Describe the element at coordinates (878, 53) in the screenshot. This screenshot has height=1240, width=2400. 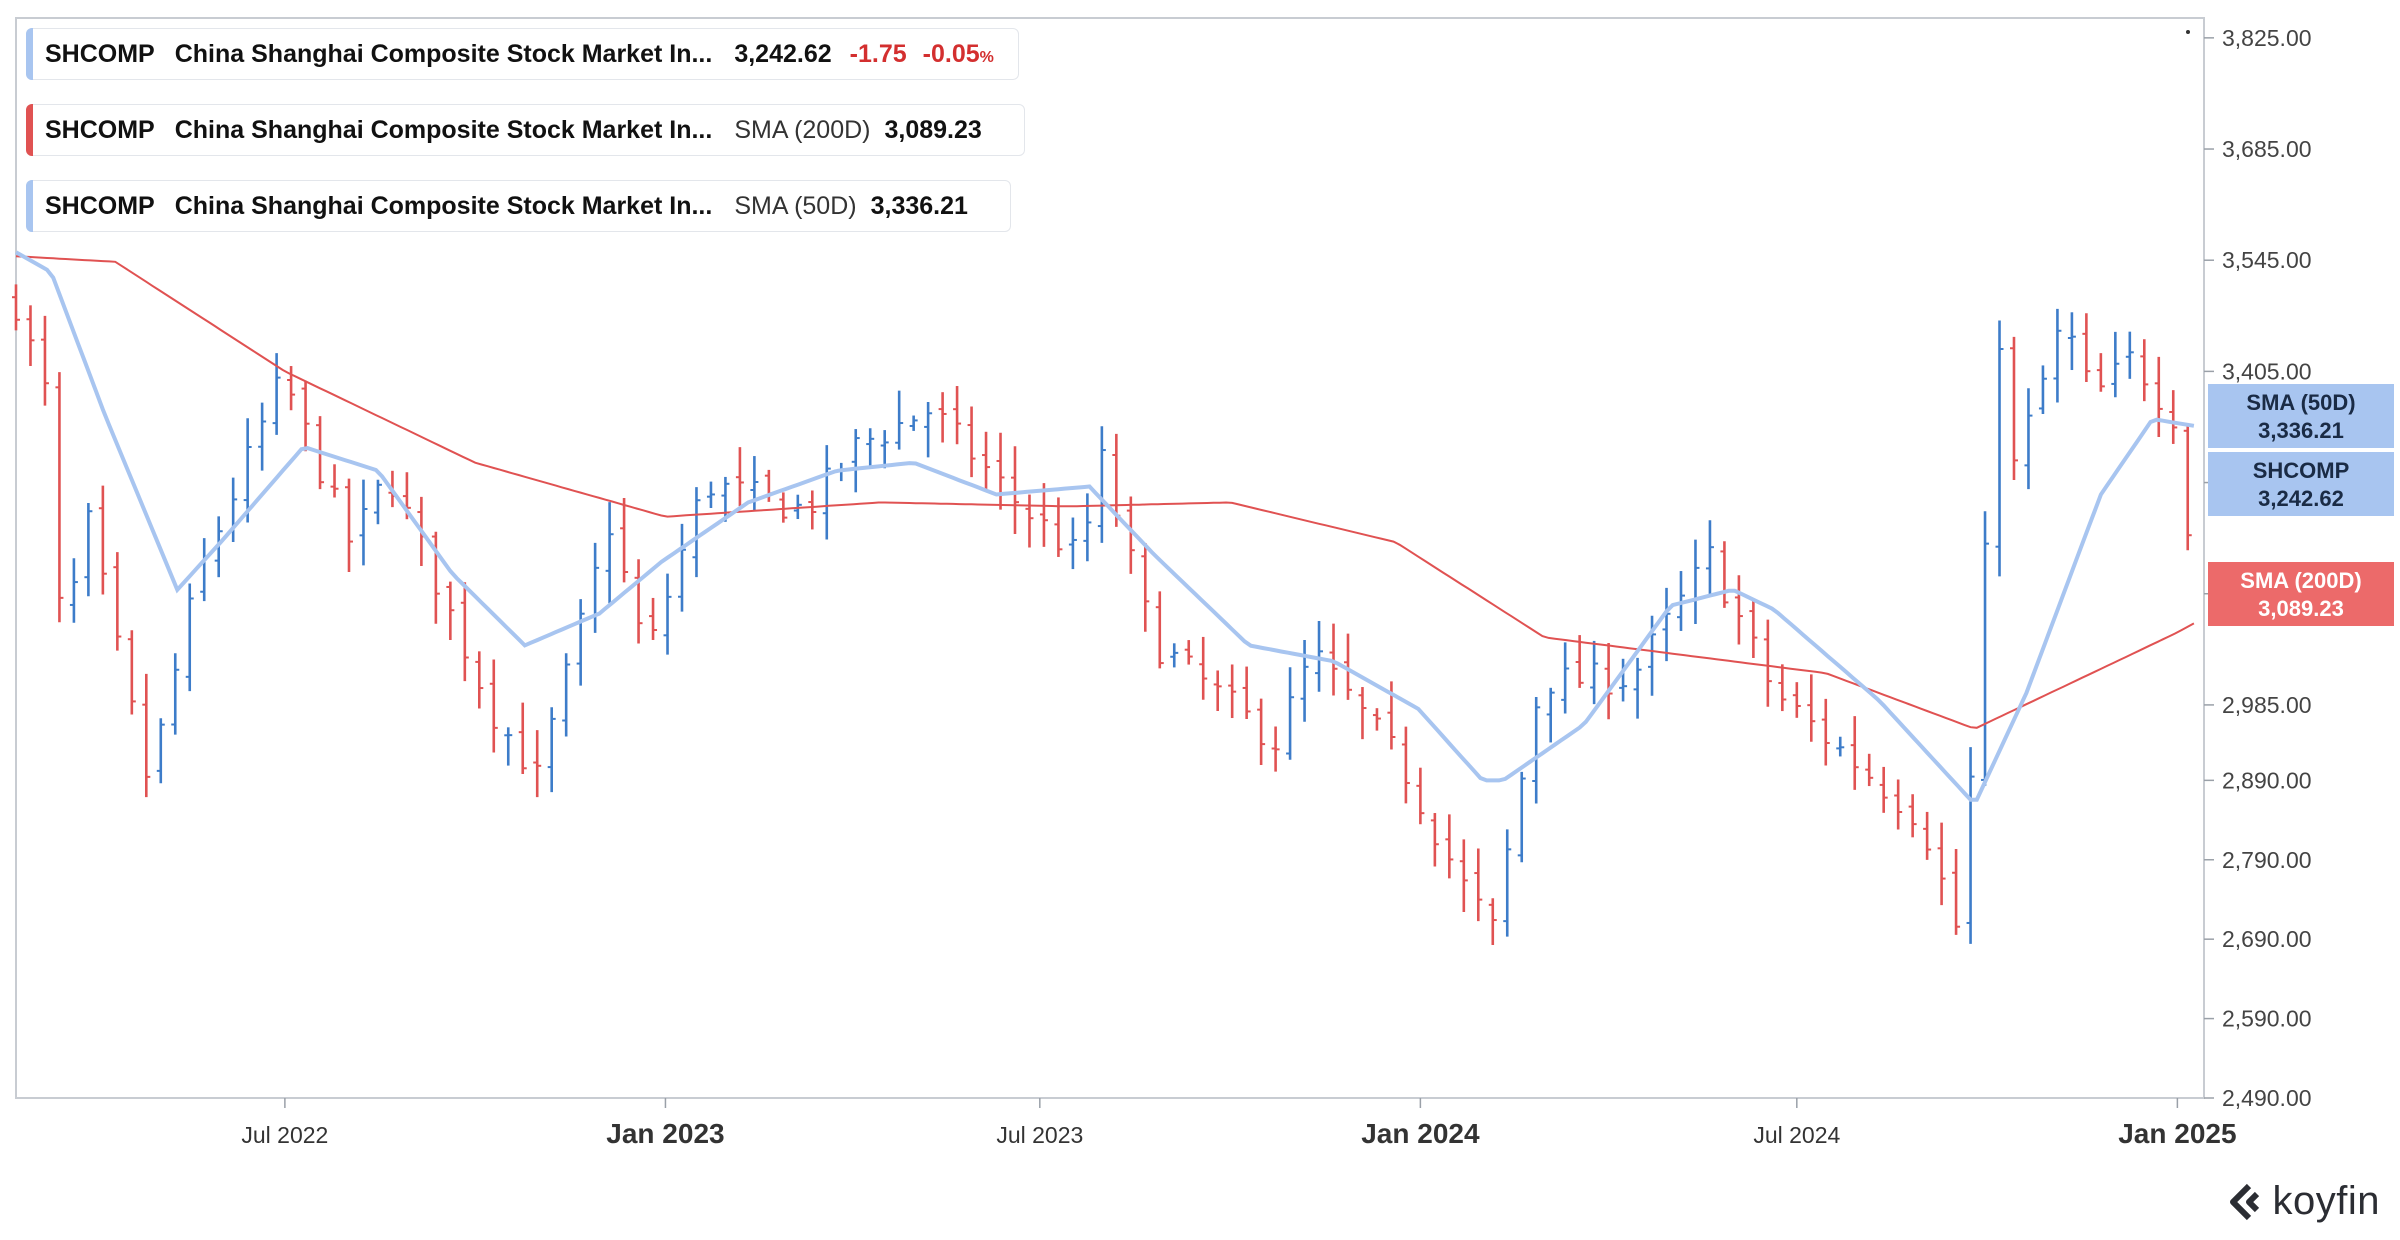
I see `legend-change: -1.75` at that location.